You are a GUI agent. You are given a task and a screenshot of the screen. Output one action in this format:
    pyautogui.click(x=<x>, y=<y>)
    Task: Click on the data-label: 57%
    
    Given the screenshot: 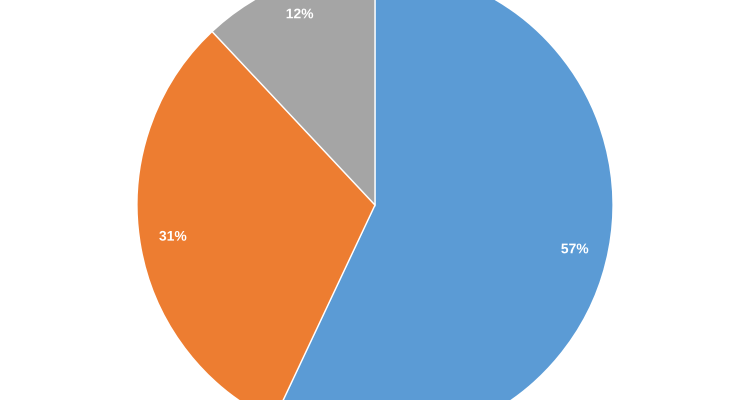 What is the action you would take?
    pyautogui.click(x=574, y=249)
    